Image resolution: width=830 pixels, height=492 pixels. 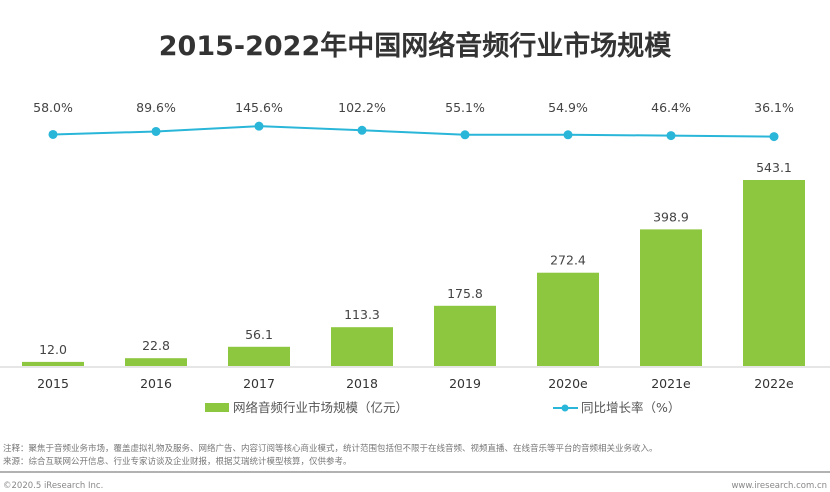 I want to click on chart-title: 2015-2022年中国网络音频行业市场规模, so click(x=415, y=46).